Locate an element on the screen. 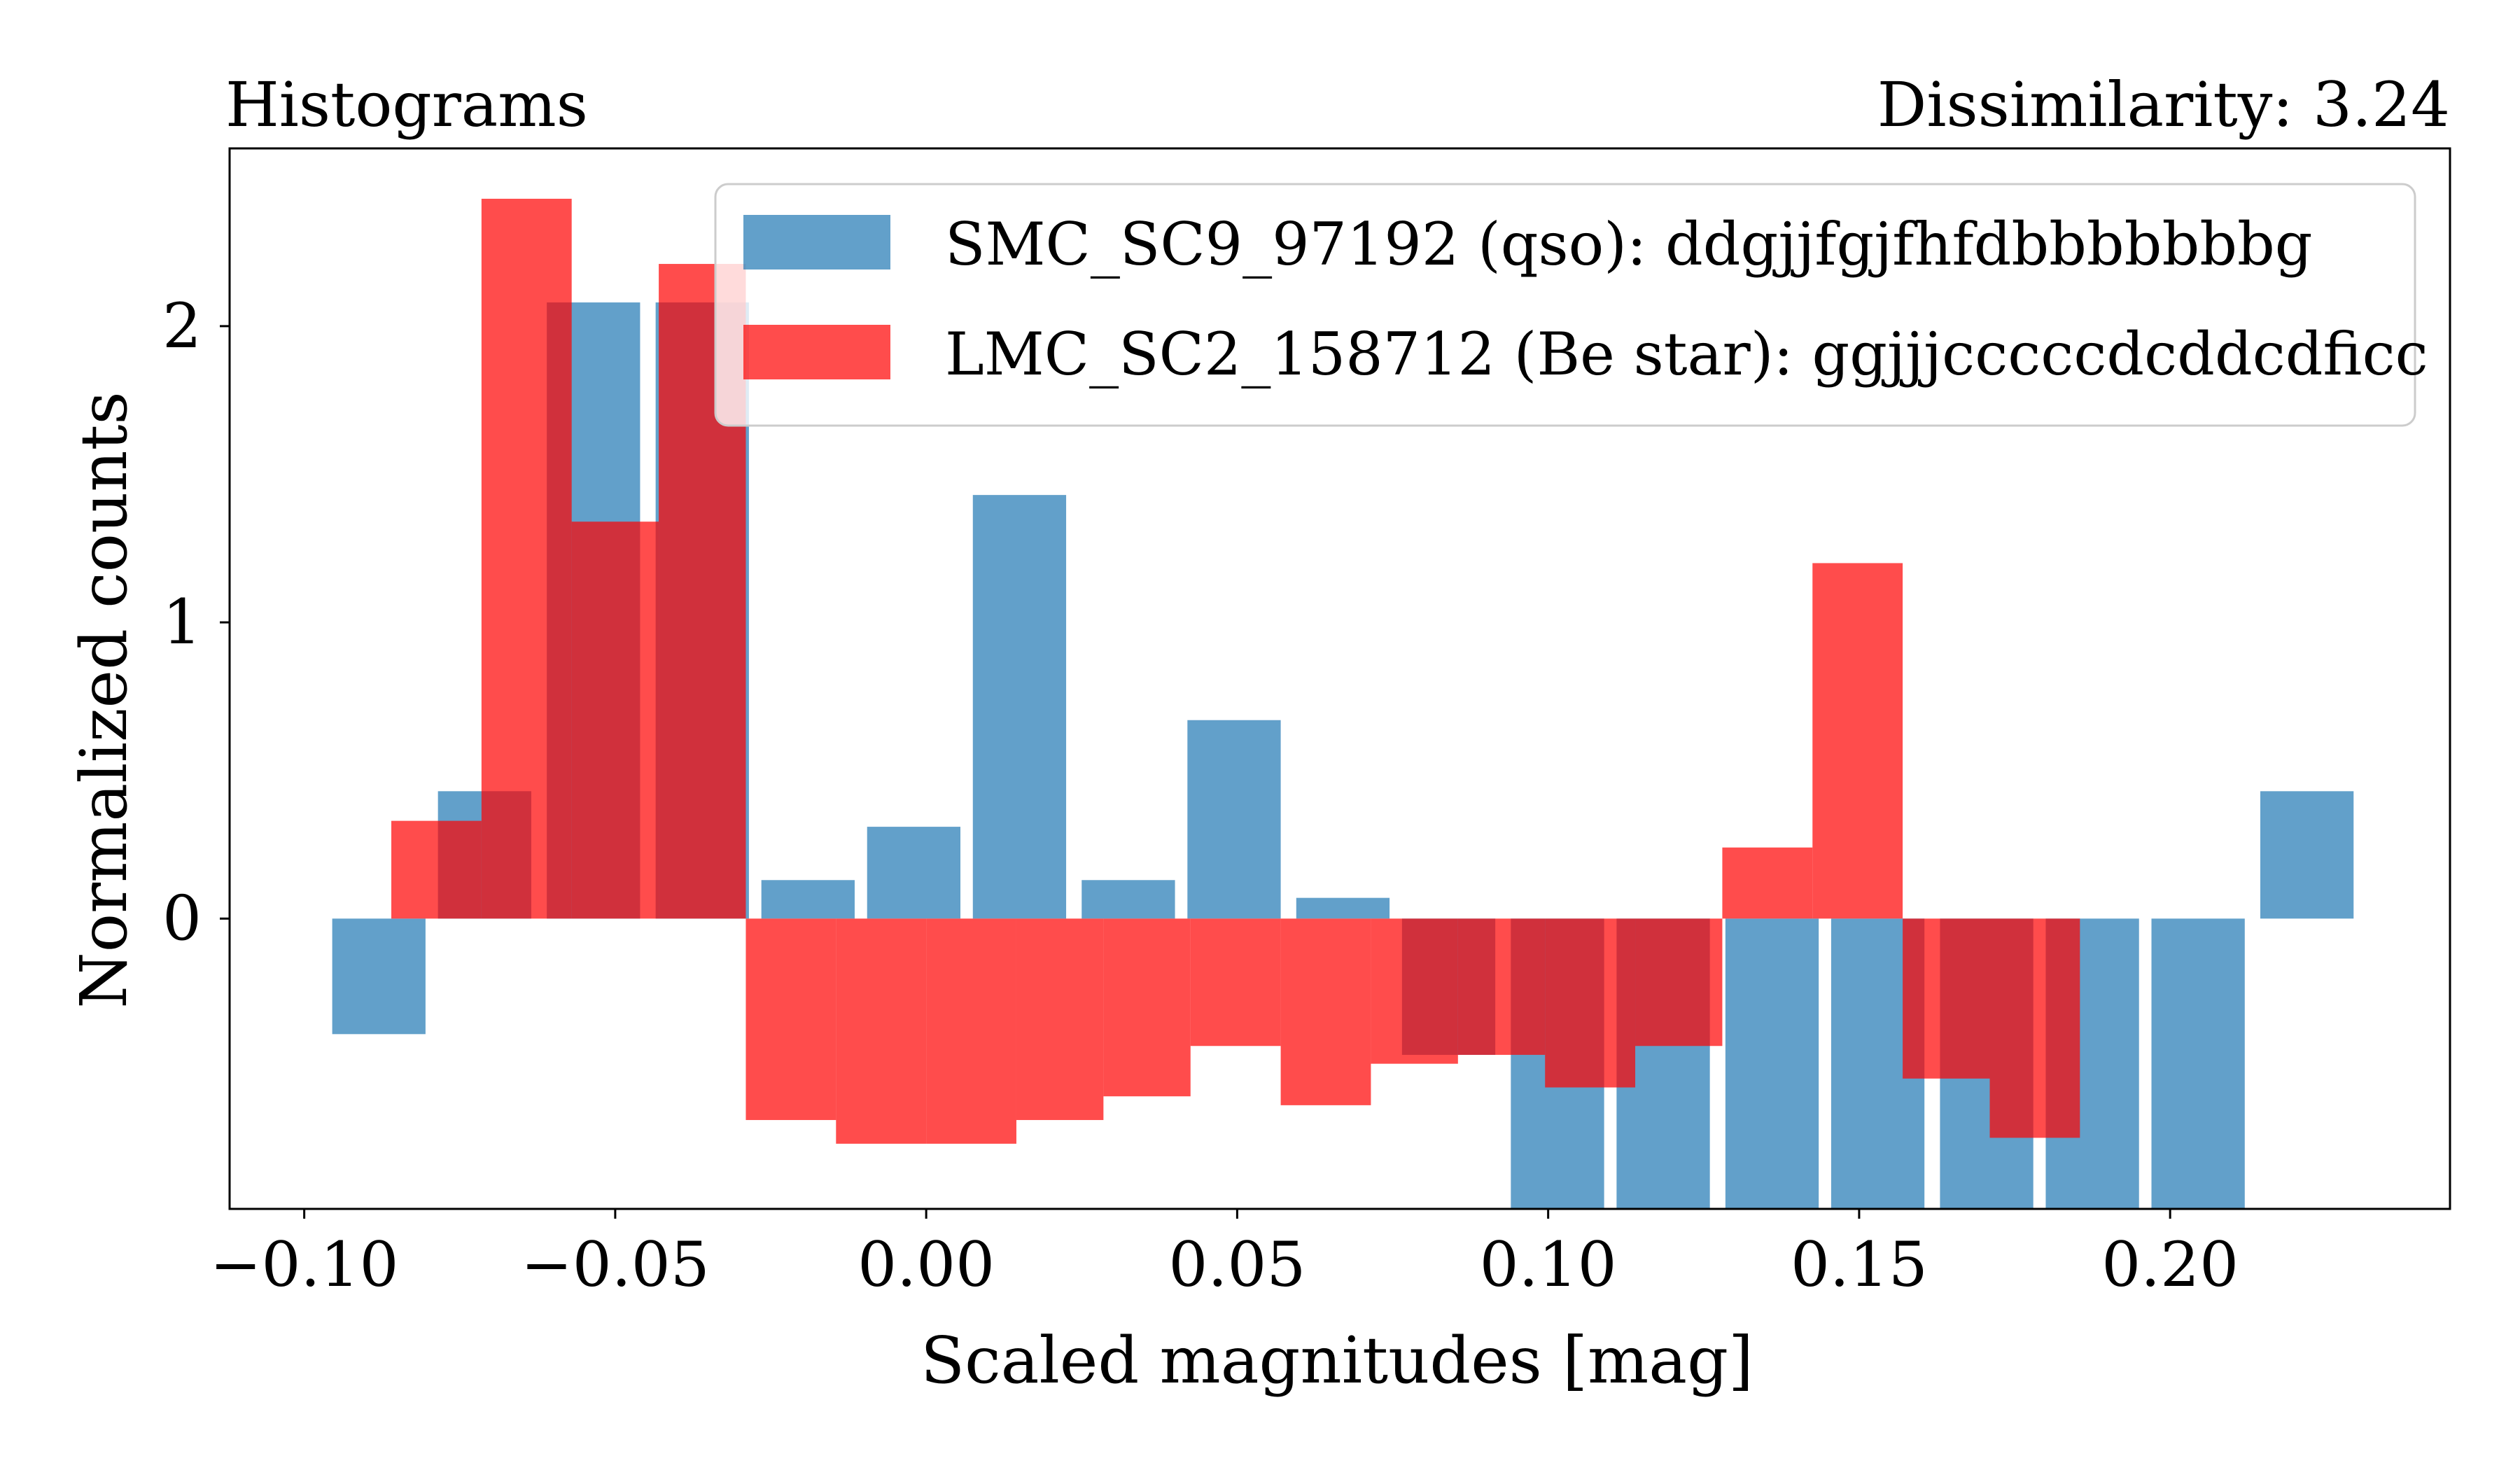  x-tick-label: −0.10 is located at coordinates (304, 1264).